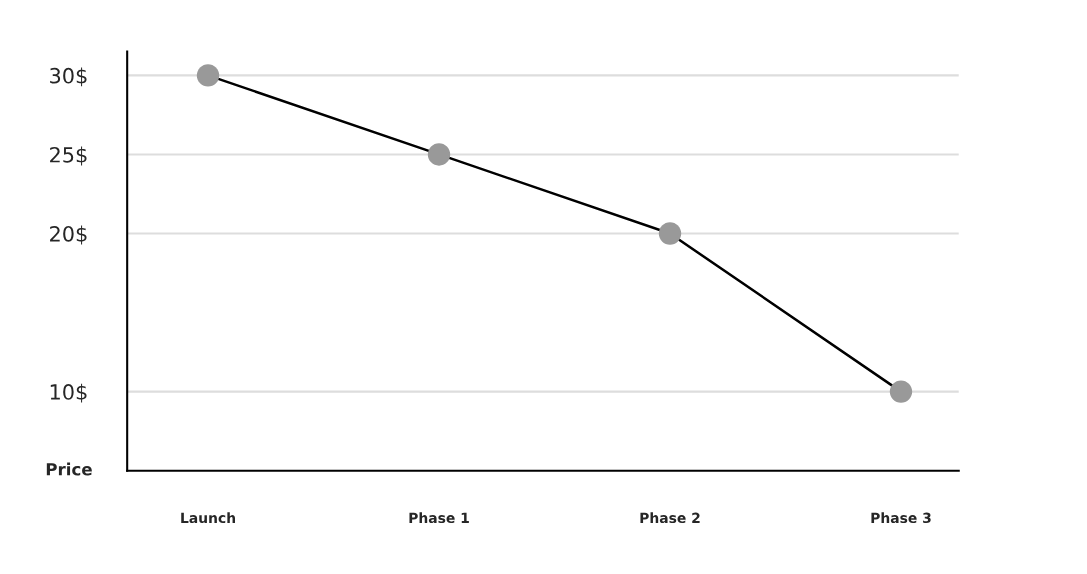 This screenshot has height=574, width=1087. What do you see at coordinates (208, 518) in the screenshot?
I see `x-tick-label: Launch` at bounding box center [208, 518].